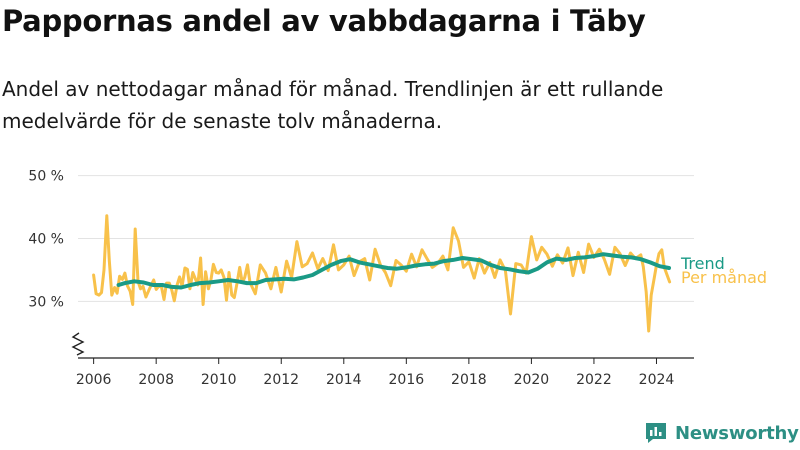  What do you see at coordinates (469, 380) in the screenshot?
I see `x-tick-label: 2018` at bounding box center [469, 380].